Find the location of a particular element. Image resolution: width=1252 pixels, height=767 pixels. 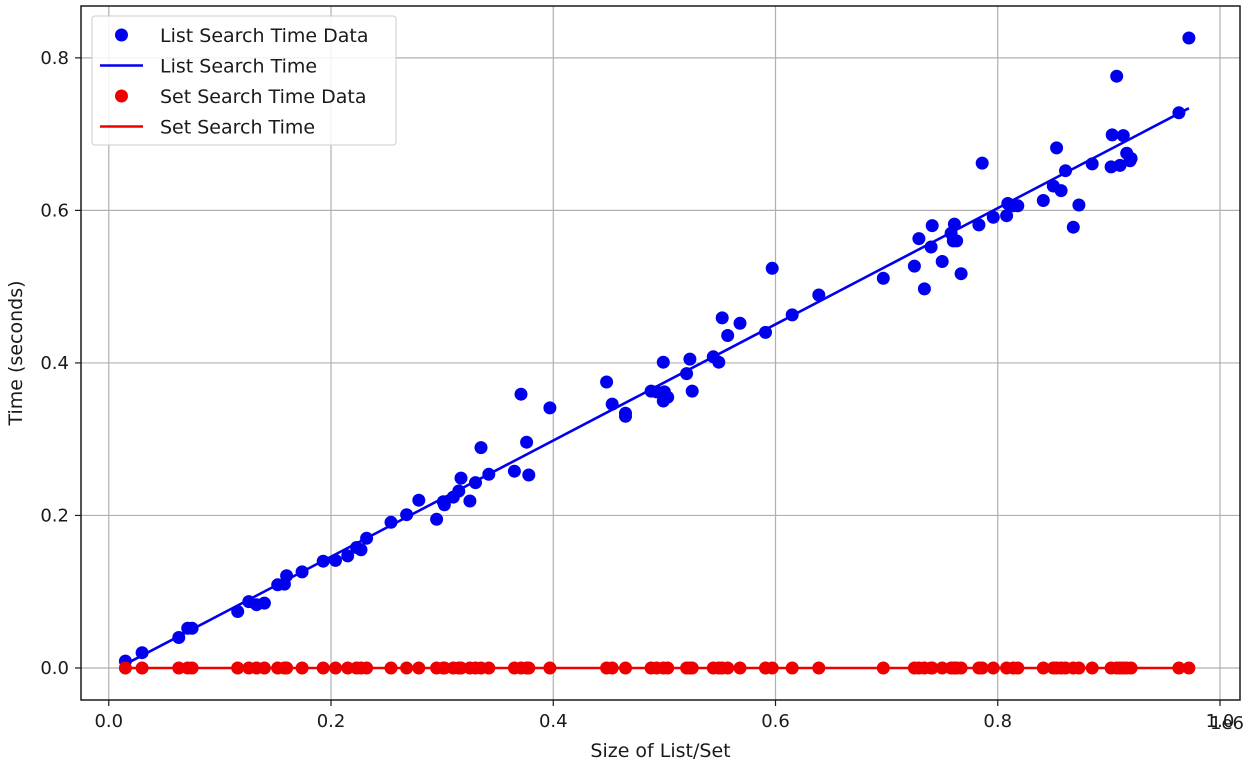

y-tick-label: 0.2 is located at coordinates (54, 515).